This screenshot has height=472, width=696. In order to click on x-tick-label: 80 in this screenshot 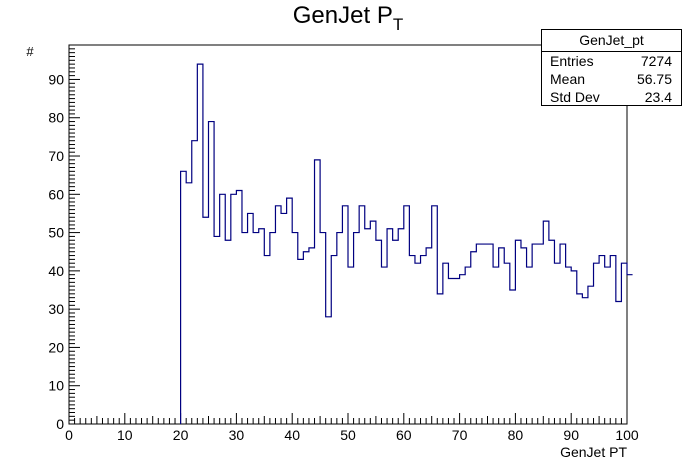, I will do `click(516, 435)`.